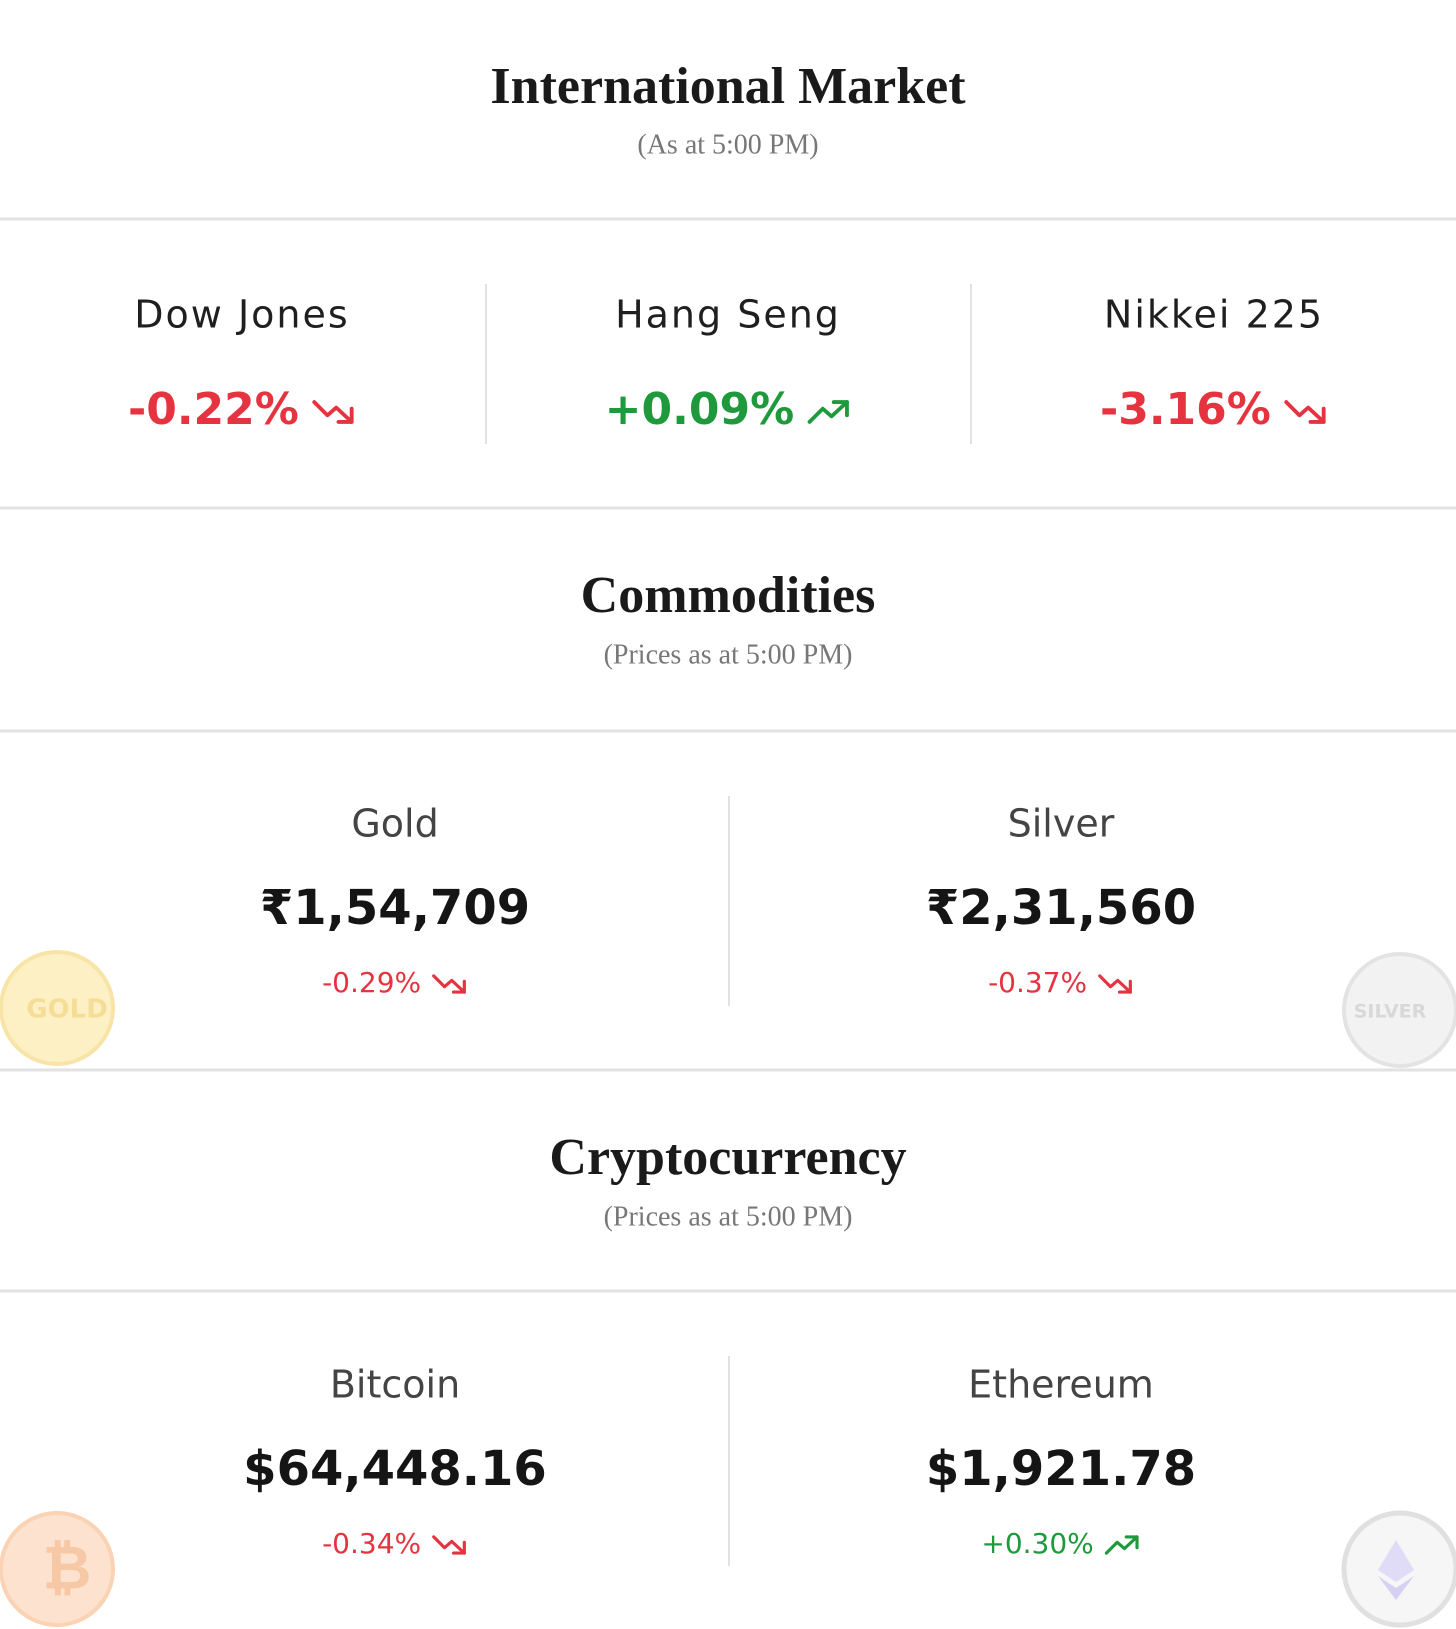 The image size is (1456, 1629). What do you see at coordinates (1390, 1012) in the screenshot?
I see `coin-label: SILVER` at bounding box center [1390, 1012].